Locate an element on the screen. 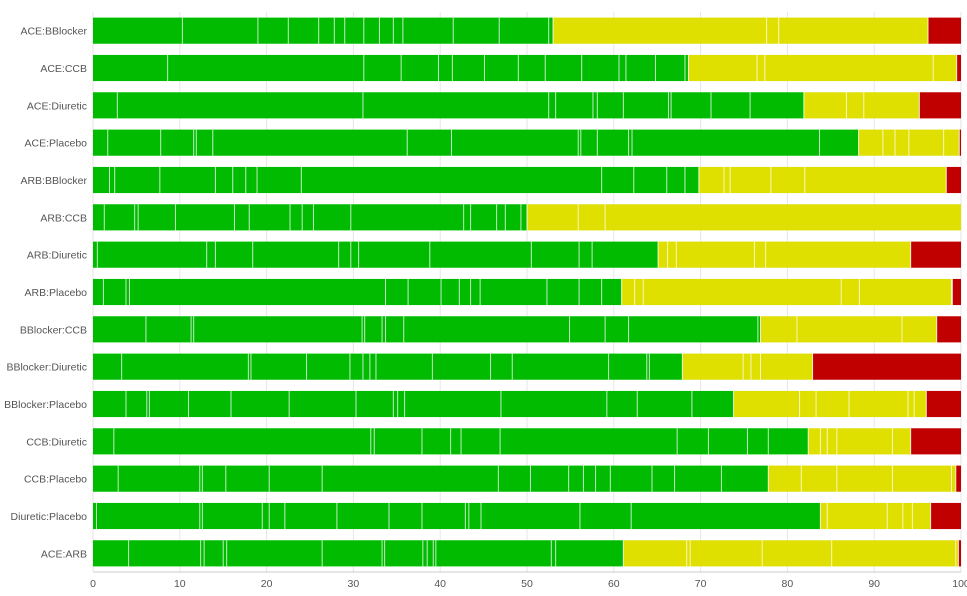  category-label: ARB:BBlocker is located at coordinates (53, 181).